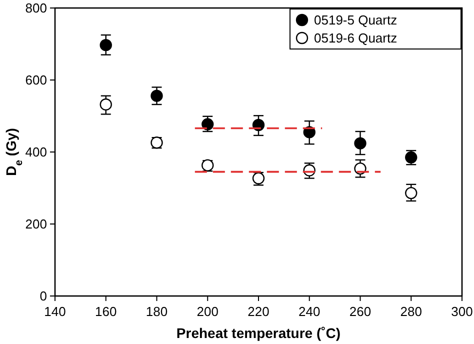 Image resolution: width=474 pixels, height=344 pixels. What do you see at coordinates (259, 311) in the screenshot?
I see `x-tick-label: 220` at bounding box center [259, 311].